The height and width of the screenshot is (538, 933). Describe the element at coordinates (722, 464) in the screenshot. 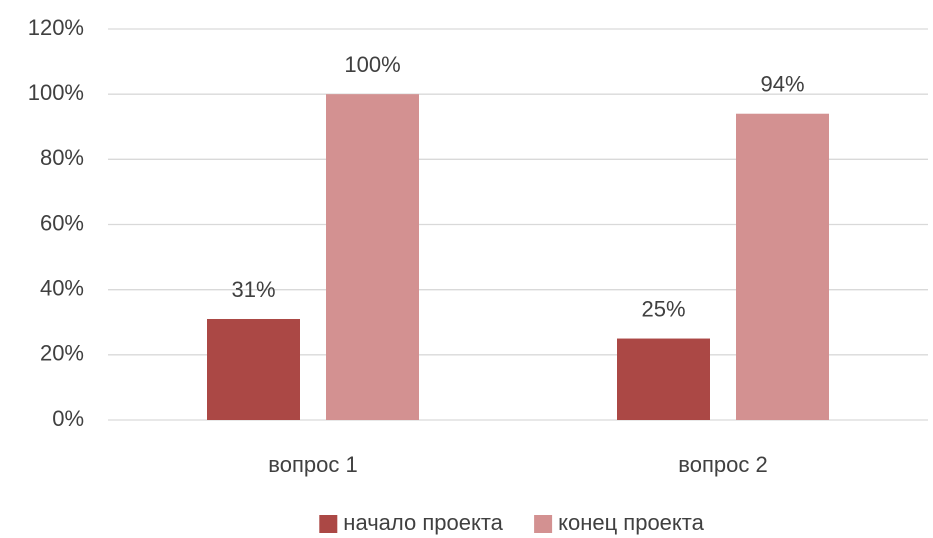

I see `x-tick-label: вопрос 2` at that location.